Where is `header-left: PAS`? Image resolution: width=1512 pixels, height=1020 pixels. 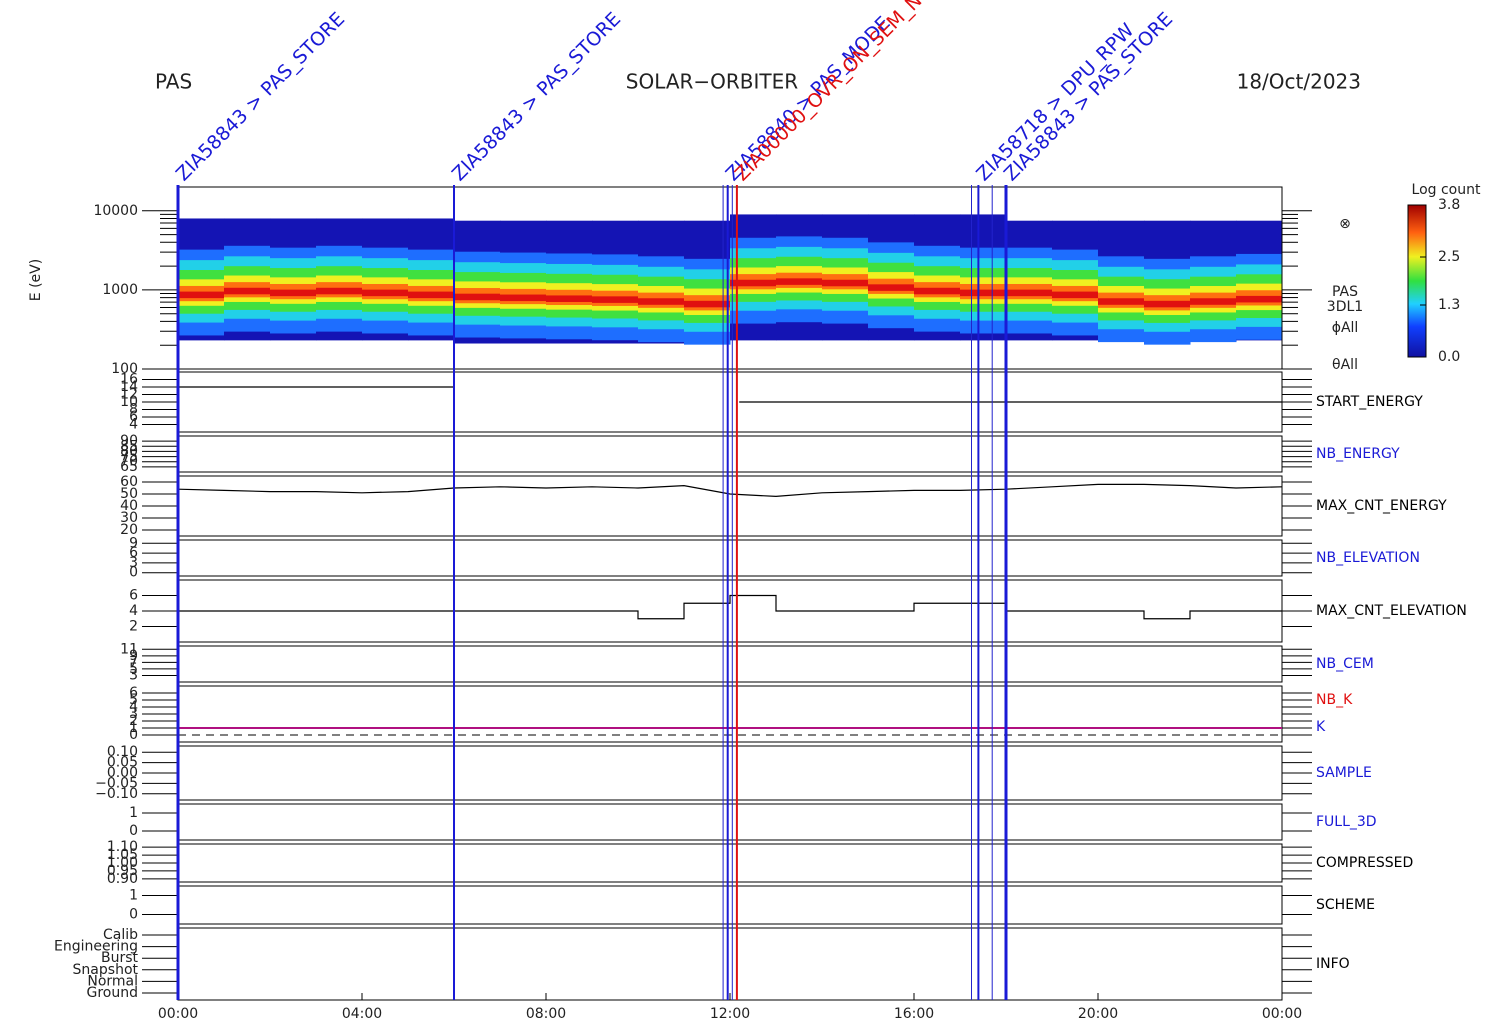
header-left: PAS is located at coordinates (173, 82).